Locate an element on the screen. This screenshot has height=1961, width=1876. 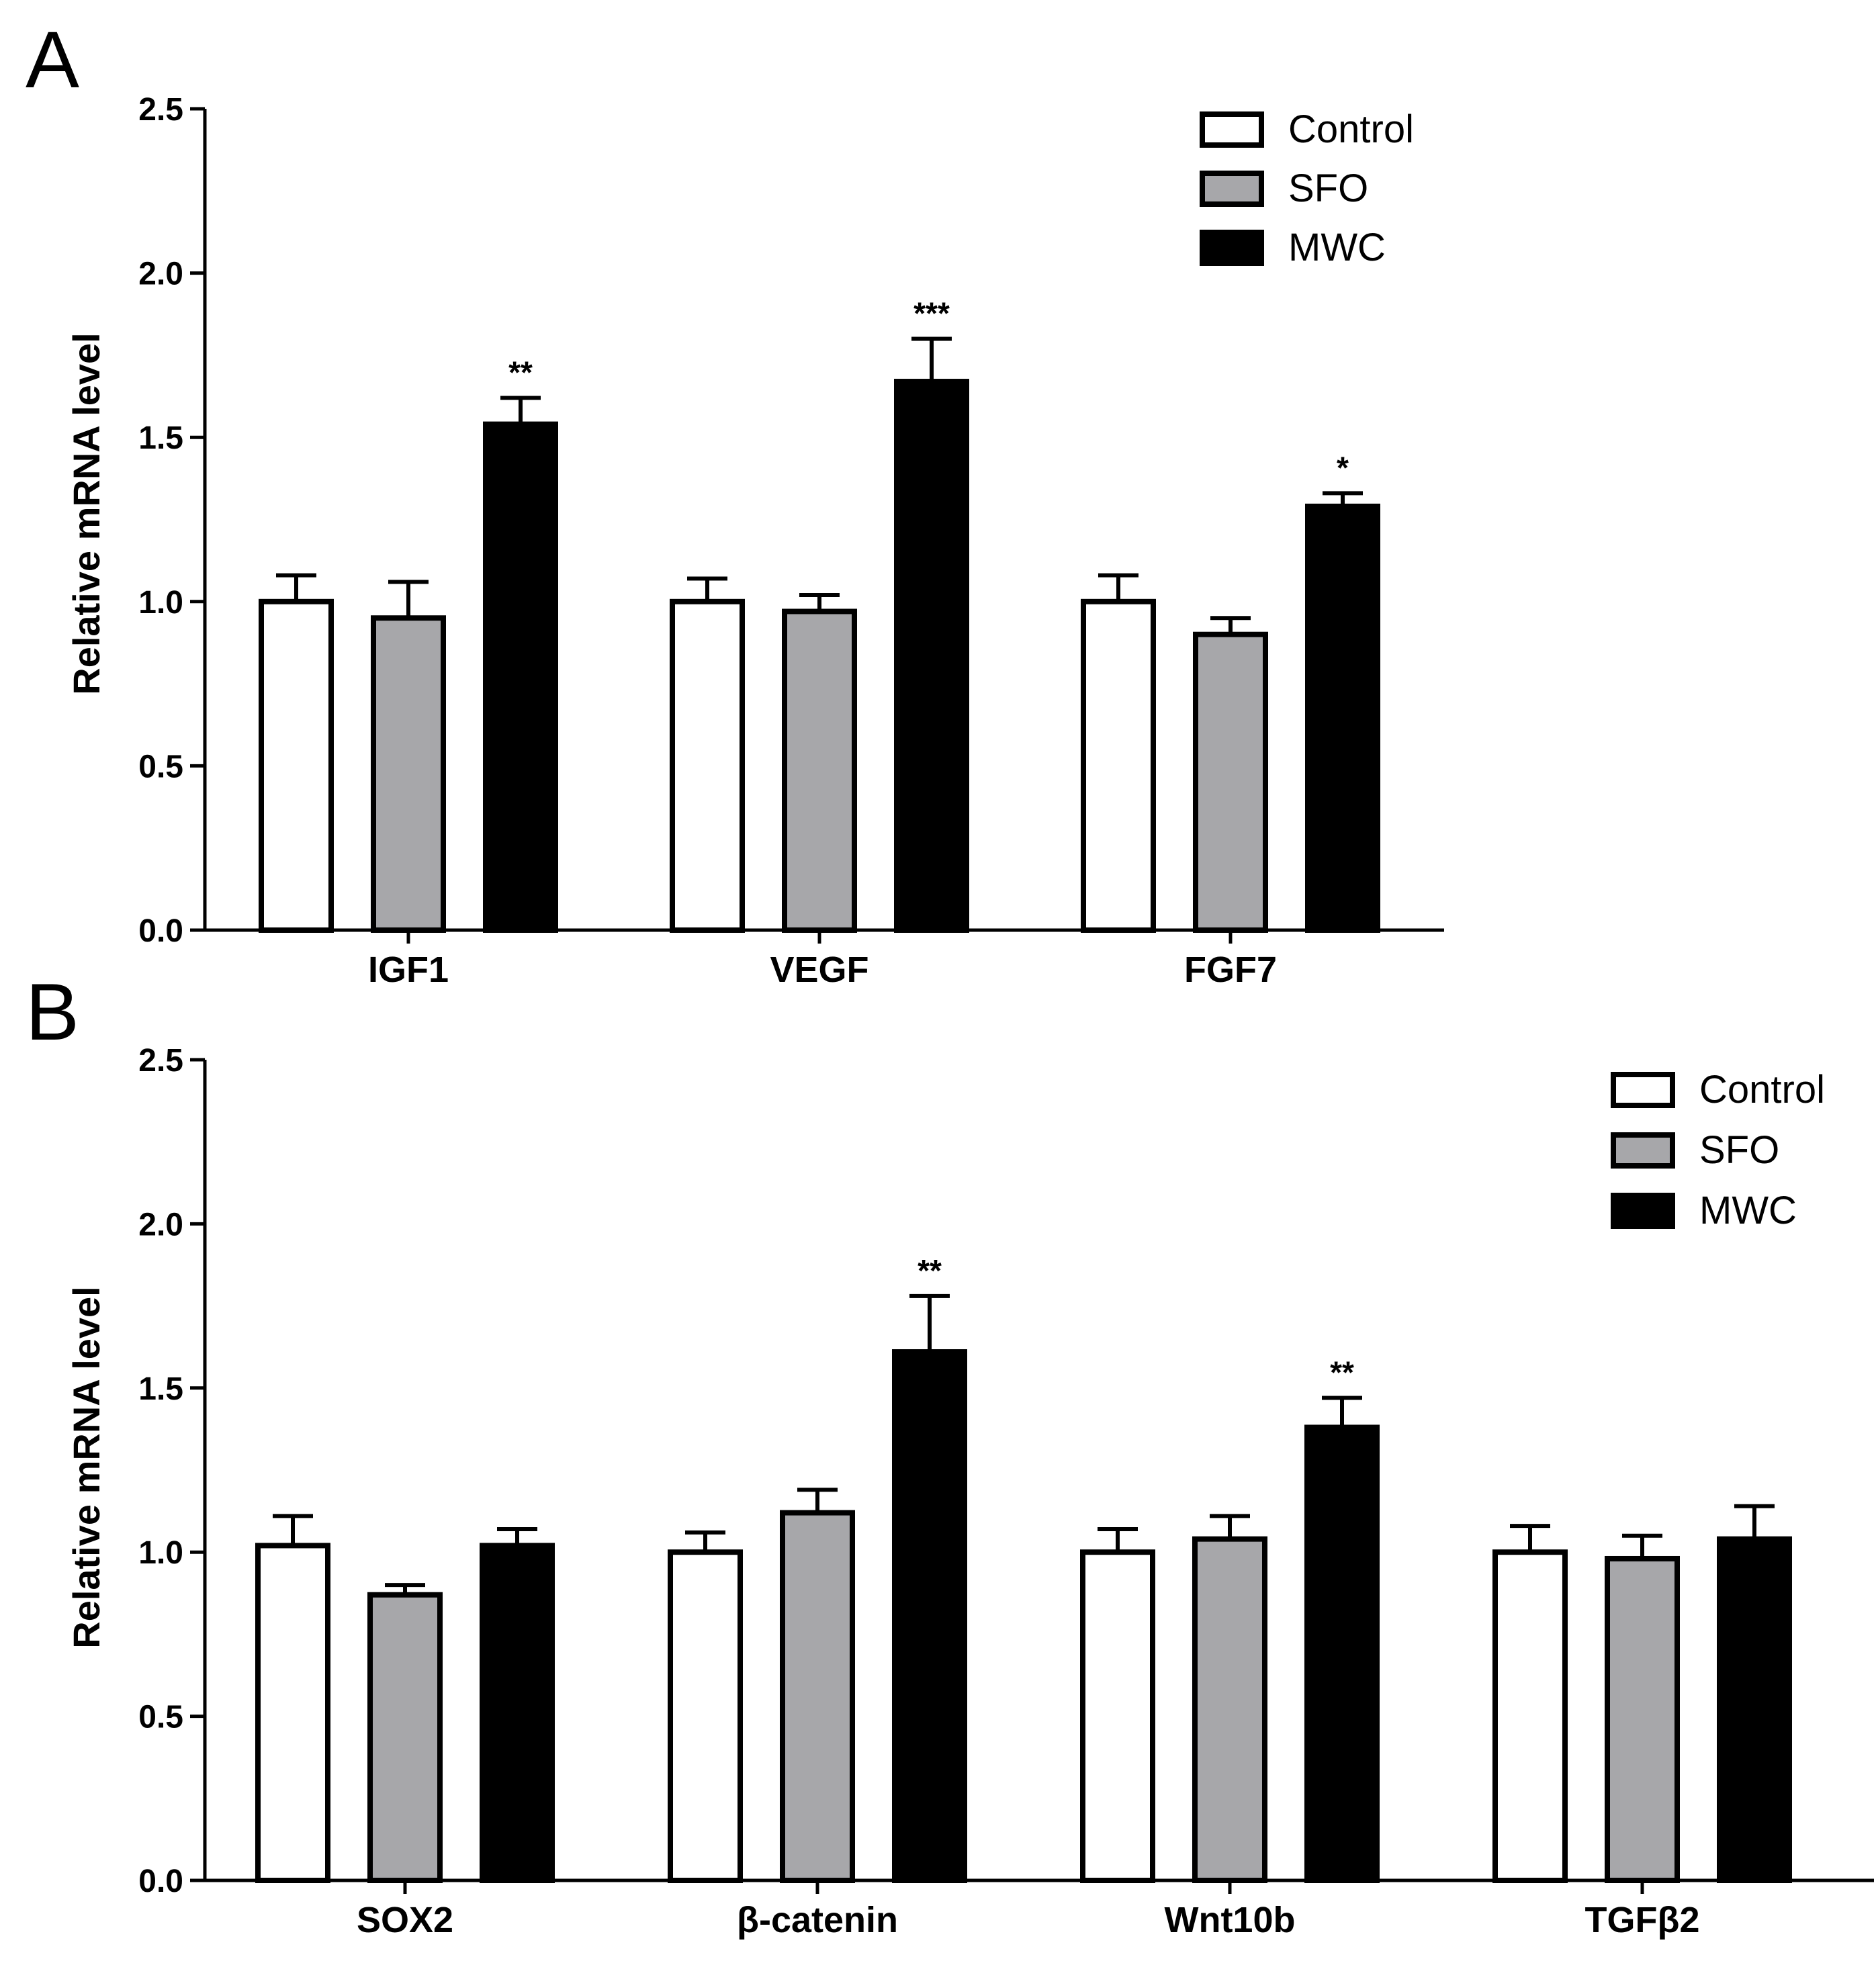
panel-a-y-tick-label: 0.5 is located at coordinates (160, 767).